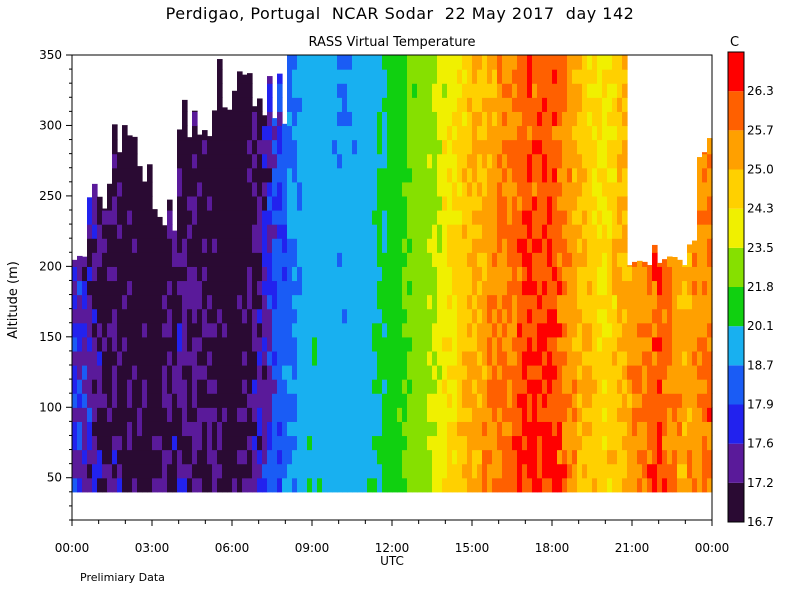 This screenshot has width=800, height=600. Describe the element at coordinates (312, 548) in the screenshot. I see `x-tick-label: 09:00` at that location.